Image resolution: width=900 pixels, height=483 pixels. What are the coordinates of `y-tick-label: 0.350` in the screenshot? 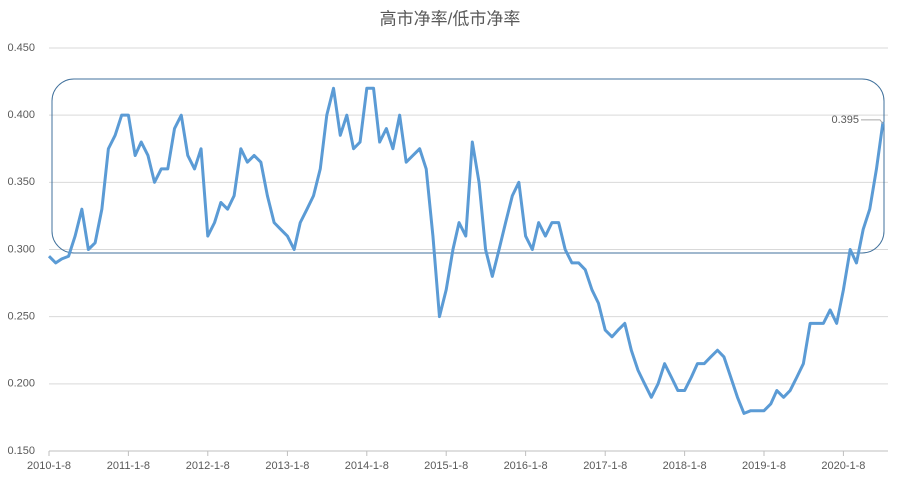 It's located at (21, 182).